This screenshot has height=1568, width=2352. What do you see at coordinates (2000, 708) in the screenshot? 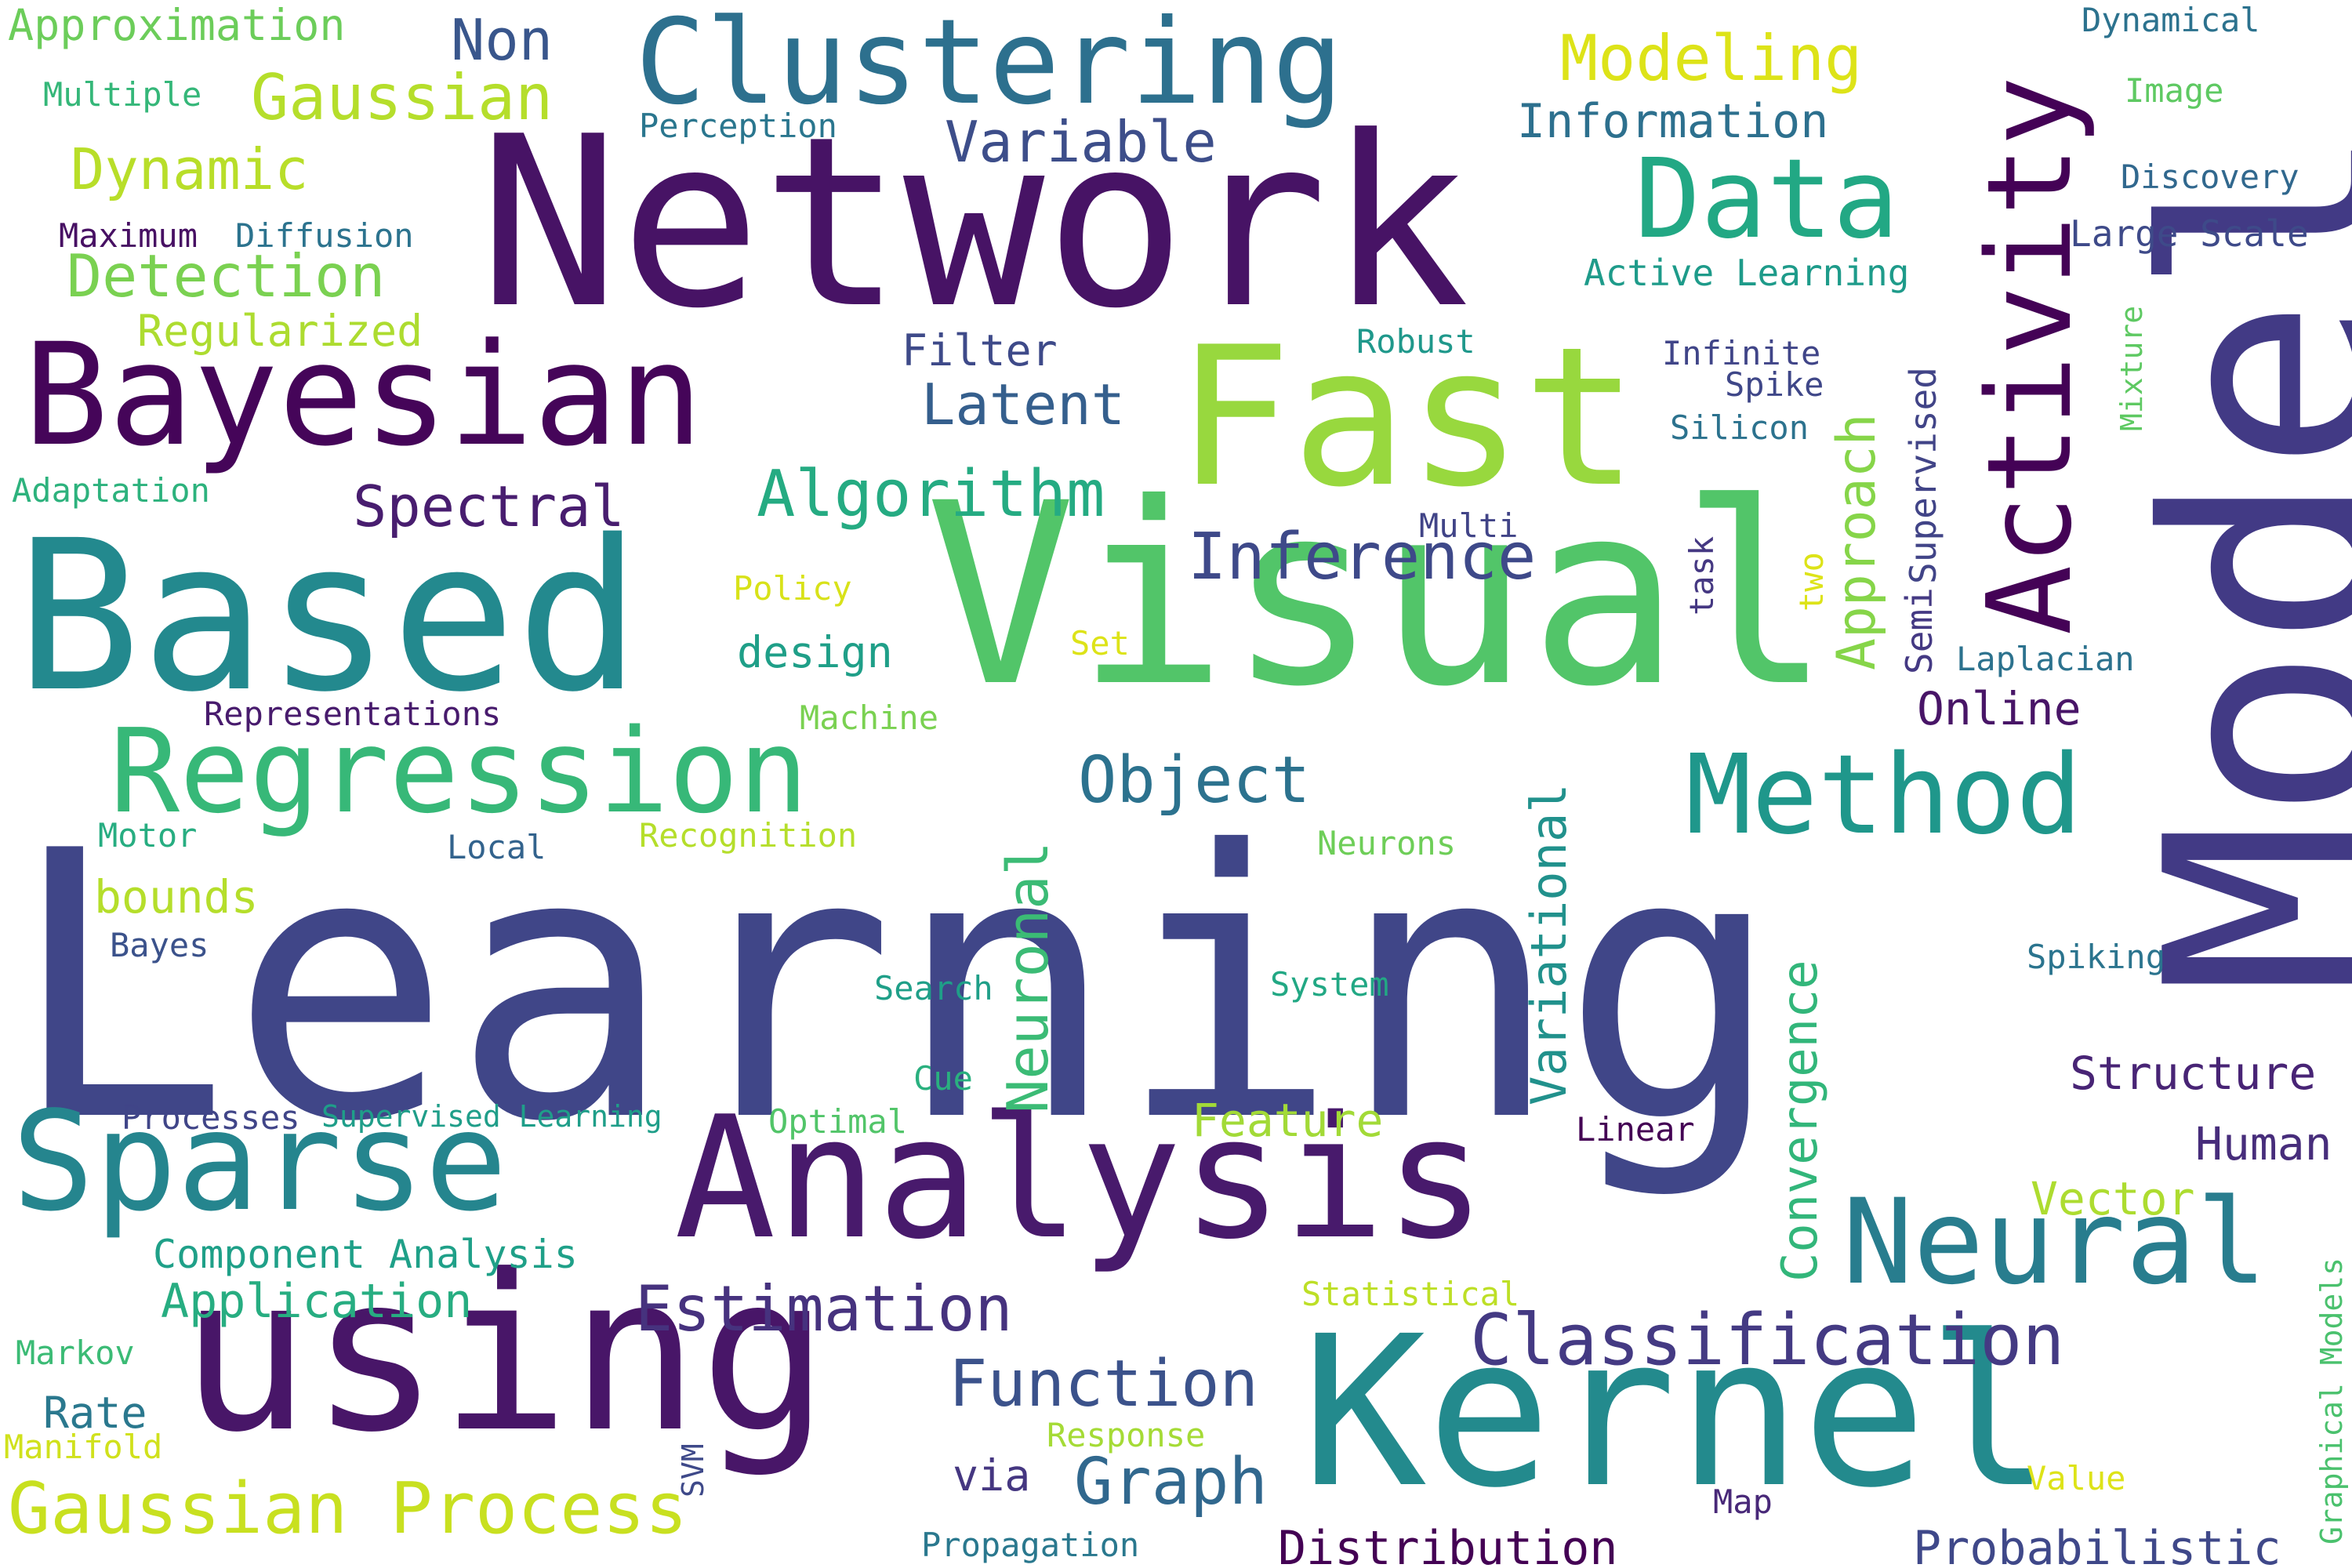
I see `word-online: Online` at bounding box center [2000, 708].